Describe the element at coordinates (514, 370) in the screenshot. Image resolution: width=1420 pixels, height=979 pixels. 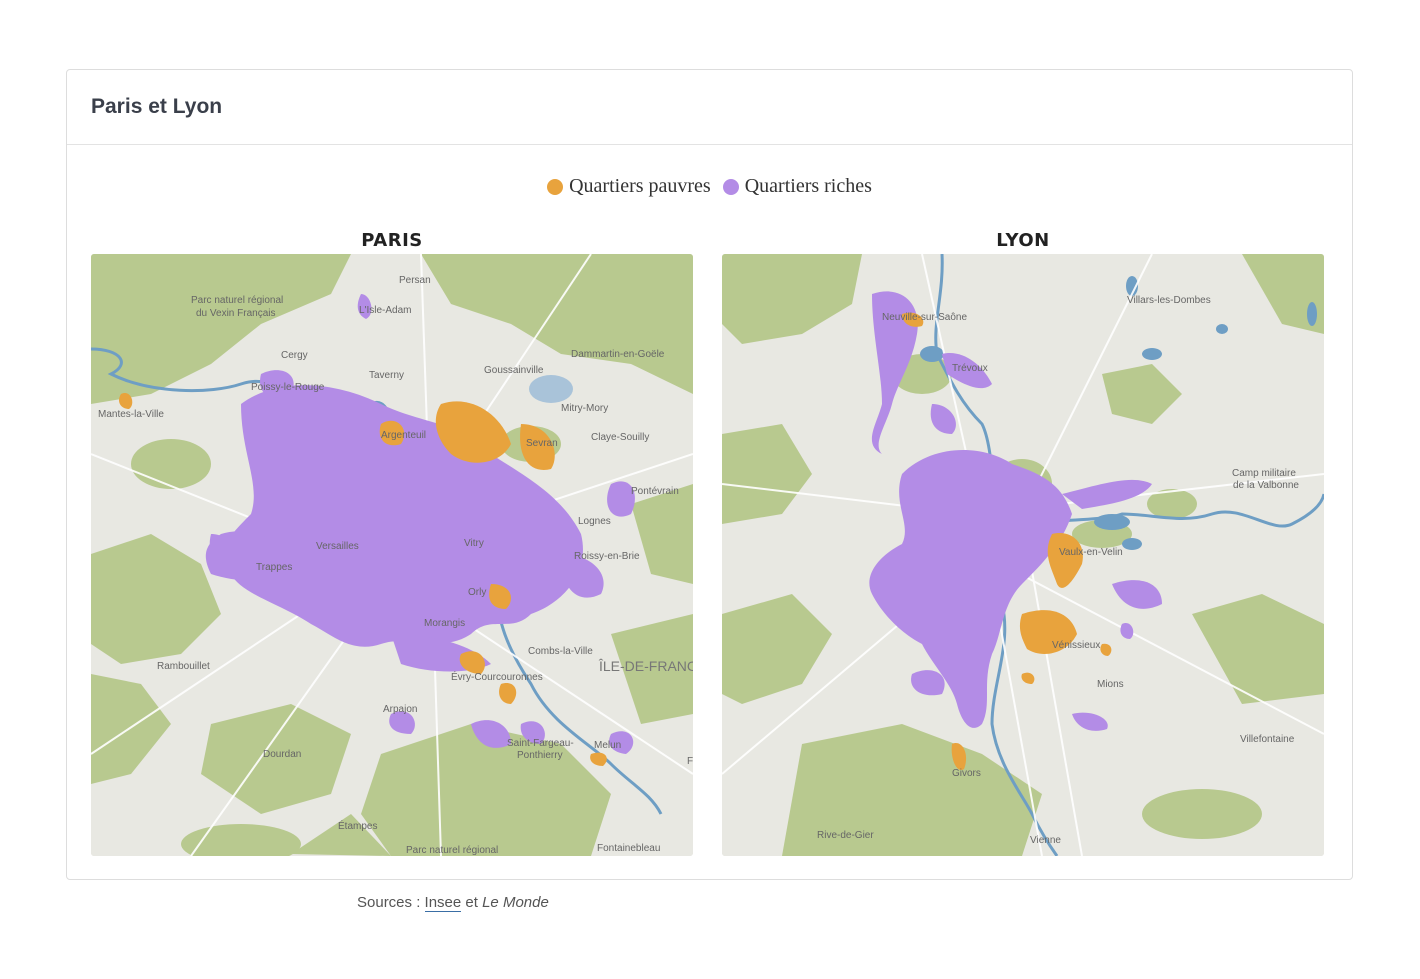
I see `paris-label-goussainville: Goussainville` at that location.